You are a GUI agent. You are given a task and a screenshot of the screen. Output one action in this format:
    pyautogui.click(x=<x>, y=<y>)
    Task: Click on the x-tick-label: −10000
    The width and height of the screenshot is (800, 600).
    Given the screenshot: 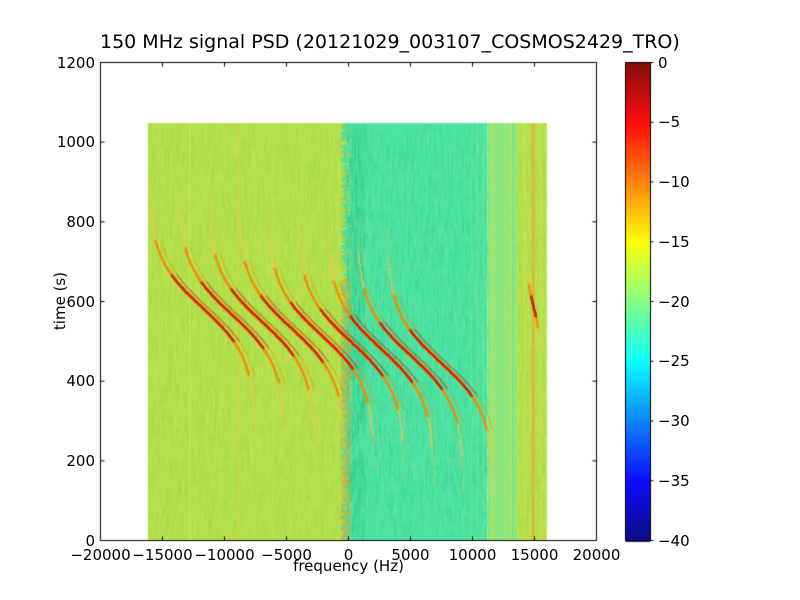 What is the action you would take?
    pyautogui.click(x=224, y=555)
    